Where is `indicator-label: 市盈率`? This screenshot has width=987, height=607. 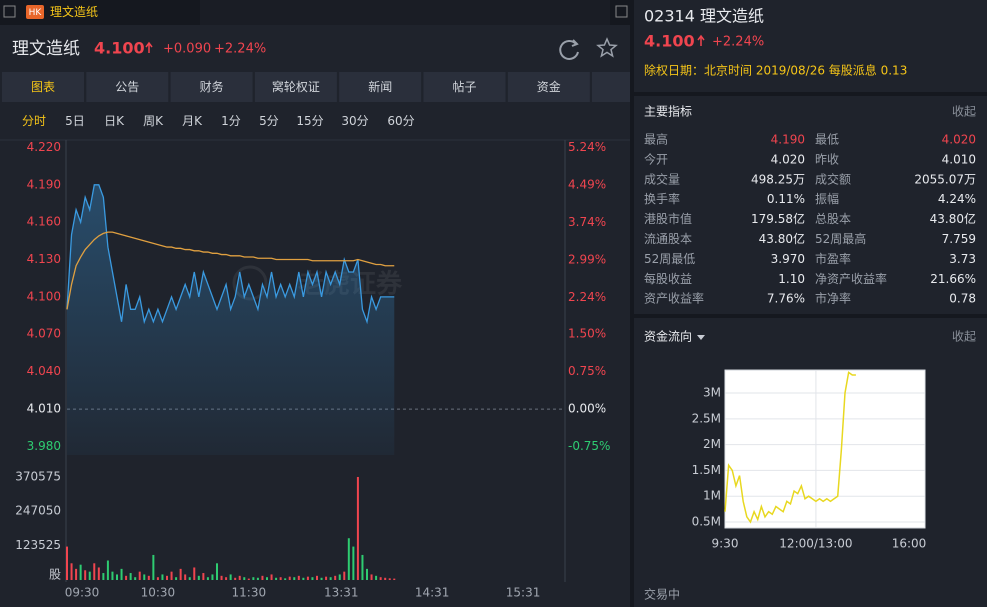 indicator-label: 市盈率 is located at coordinates (833, 258).